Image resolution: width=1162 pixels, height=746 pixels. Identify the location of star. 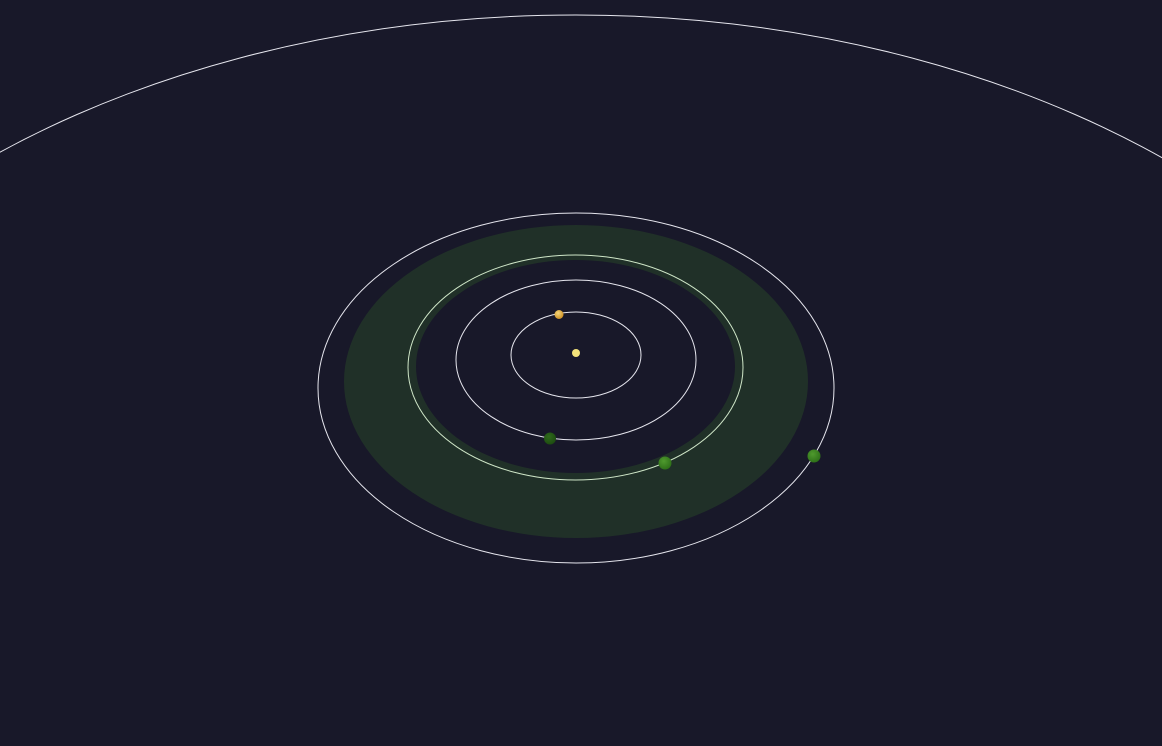
(576, 353).